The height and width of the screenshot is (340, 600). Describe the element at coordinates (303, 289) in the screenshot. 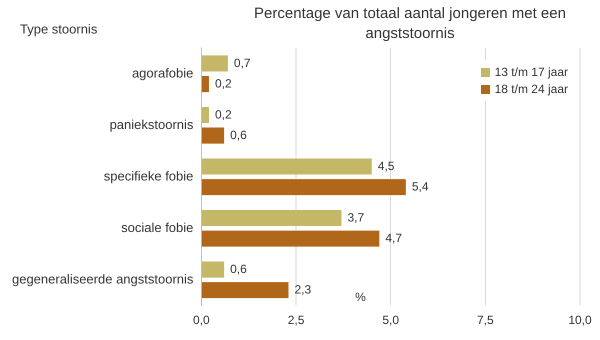

I see `data-label: 2,3` at that location.